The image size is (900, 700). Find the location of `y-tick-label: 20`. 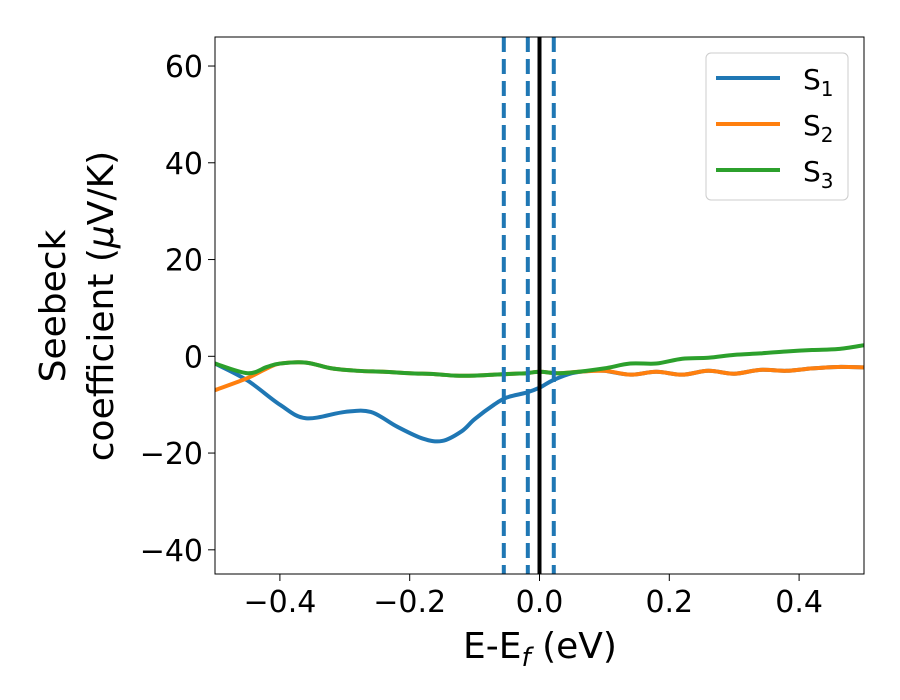

y-tick-label: 20 is located at coordinates (184, 261).